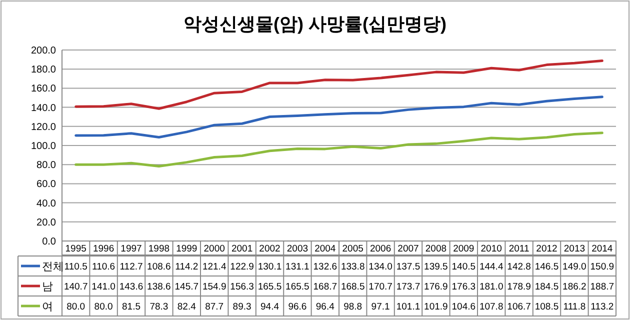 This screenshot has height=320, width=630. I want to click on data-label: 131.1, so click(298, 267).